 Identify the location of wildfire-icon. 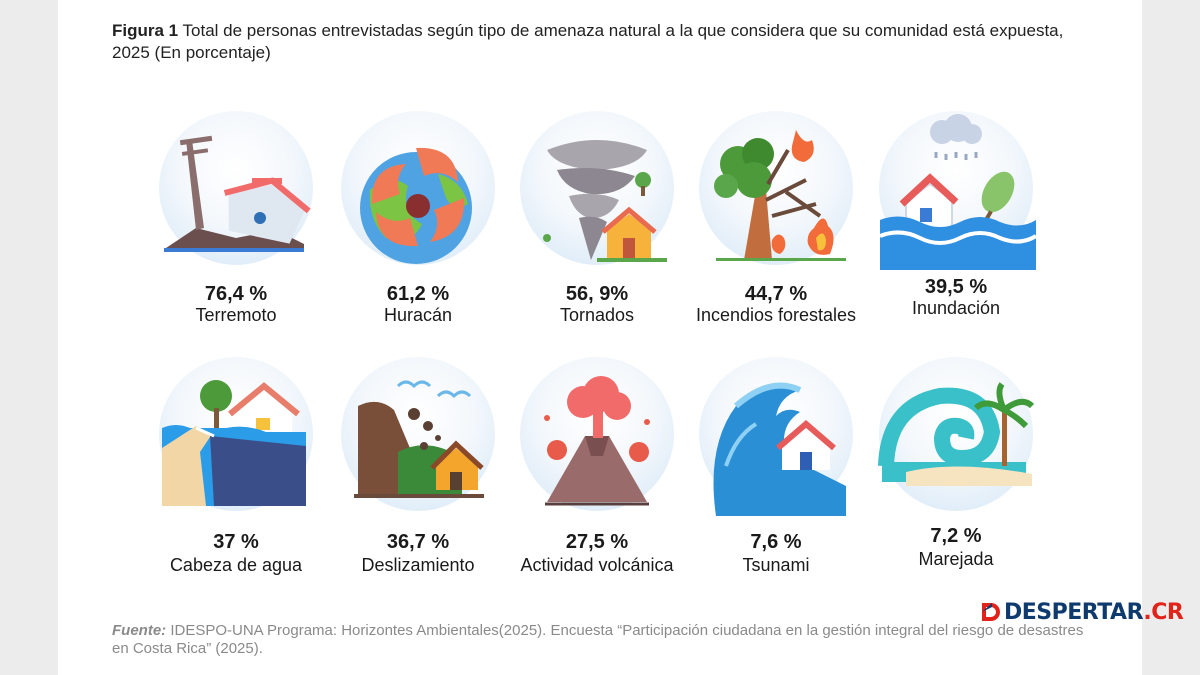
(780, 195).